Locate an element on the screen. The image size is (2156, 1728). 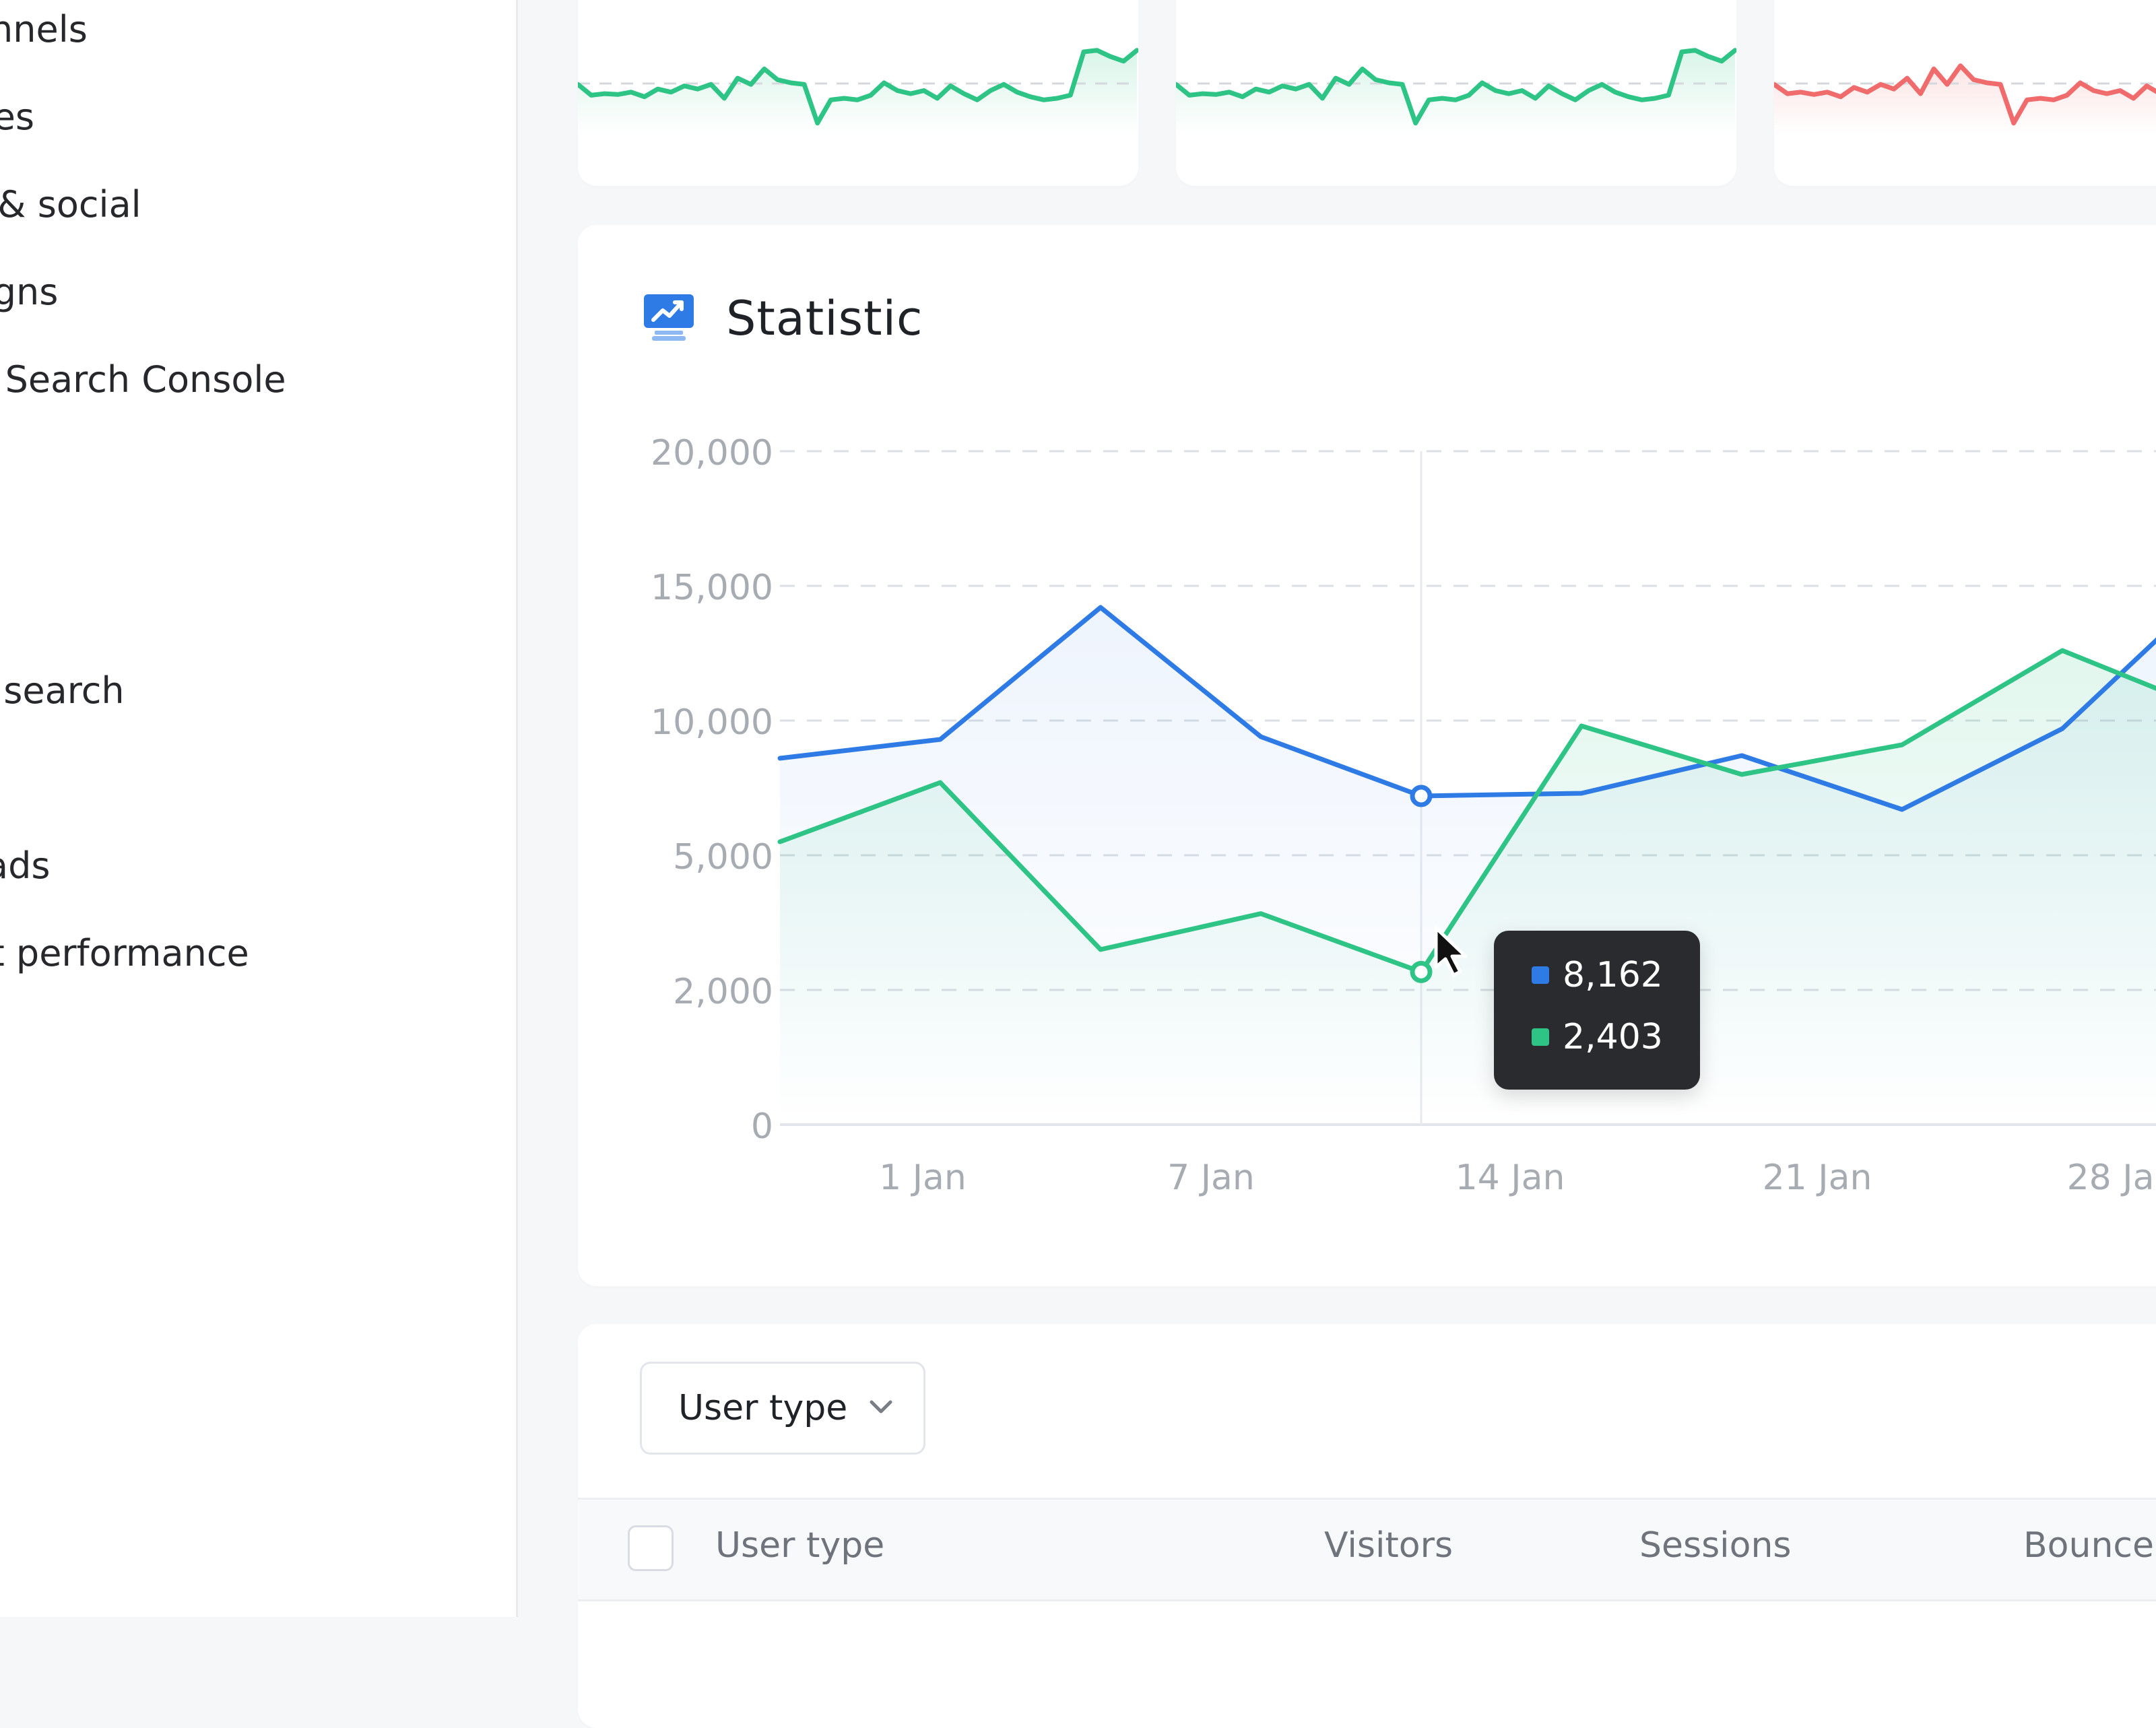
select-all-checkbox is located at coordinates (651, 1548).